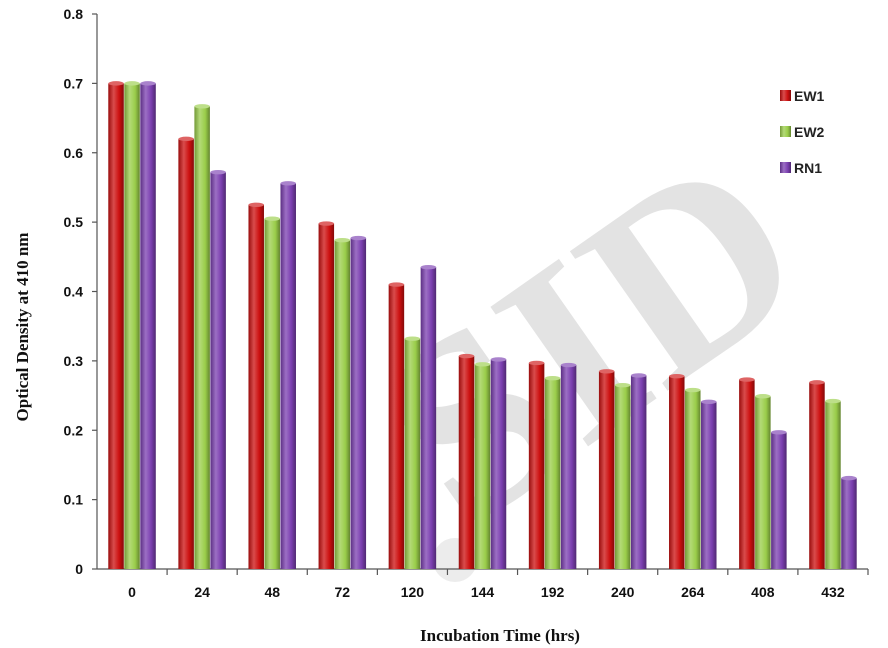  I want to click on legend: EW1 EW2 RN1, so click(802, 132).